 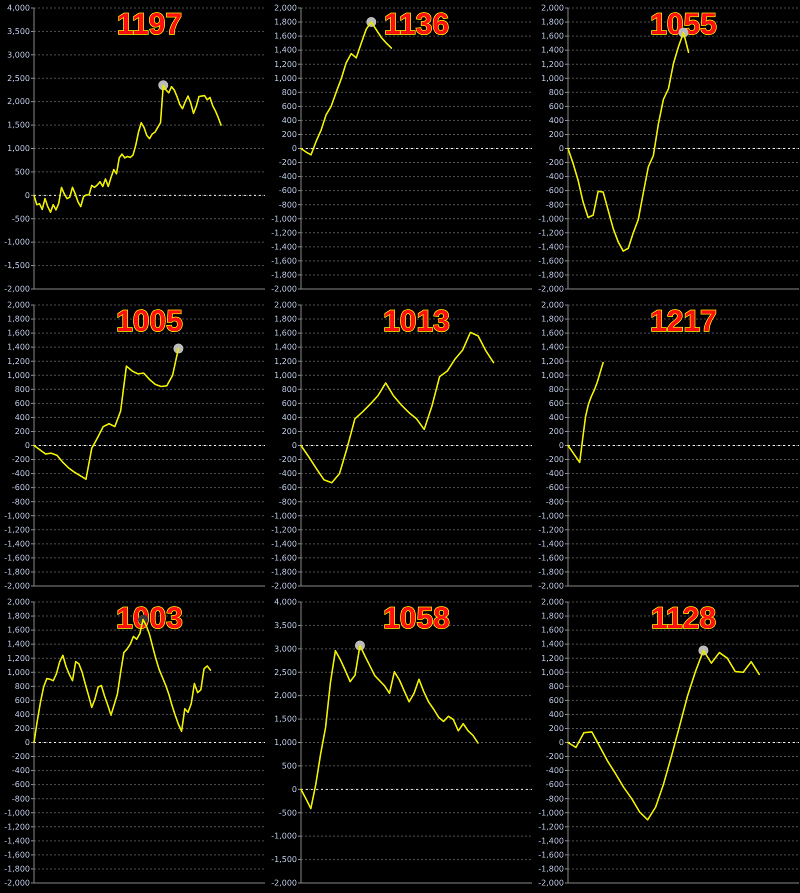 I want to click on chart-title: 1013, so click(x=416, y=321).